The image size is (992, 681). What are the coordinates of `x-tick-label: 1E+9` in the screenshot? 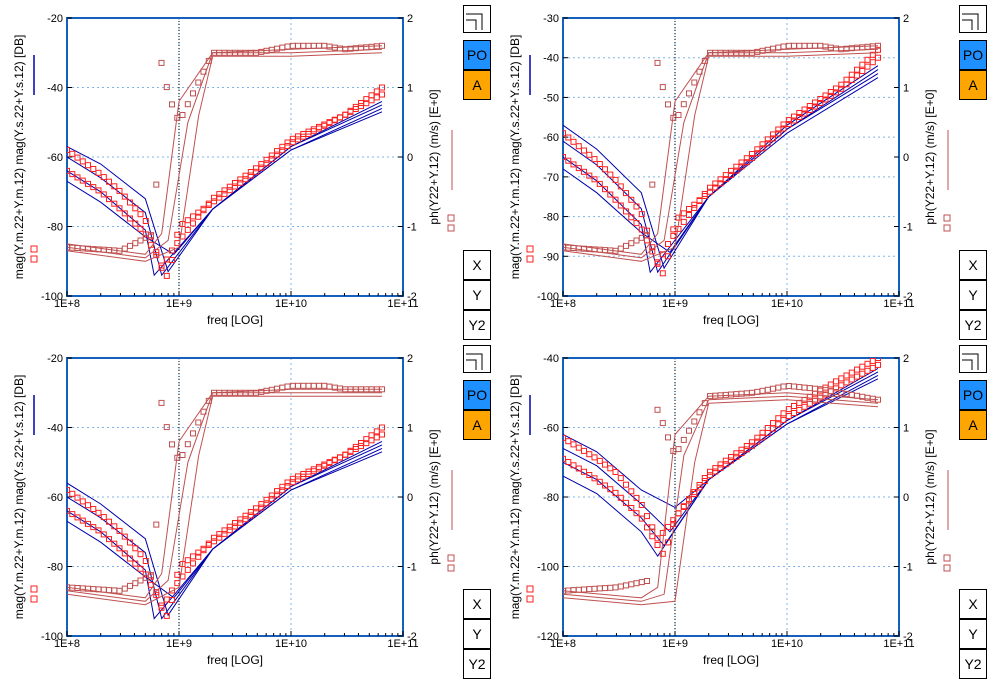 It's located at (179, 304).